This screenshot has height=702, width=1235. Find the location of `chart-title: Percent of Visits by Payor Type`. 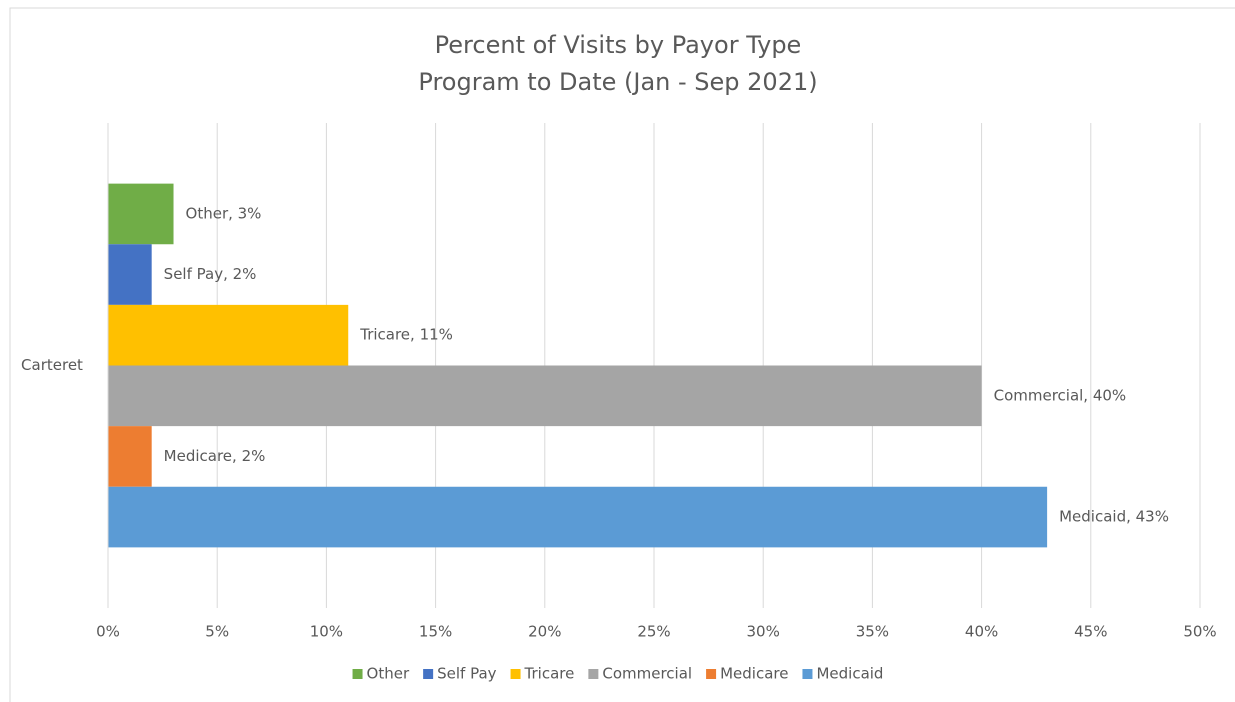

chart-title: Percent of Visits by Payor Type is located at coordinates (618, 45).